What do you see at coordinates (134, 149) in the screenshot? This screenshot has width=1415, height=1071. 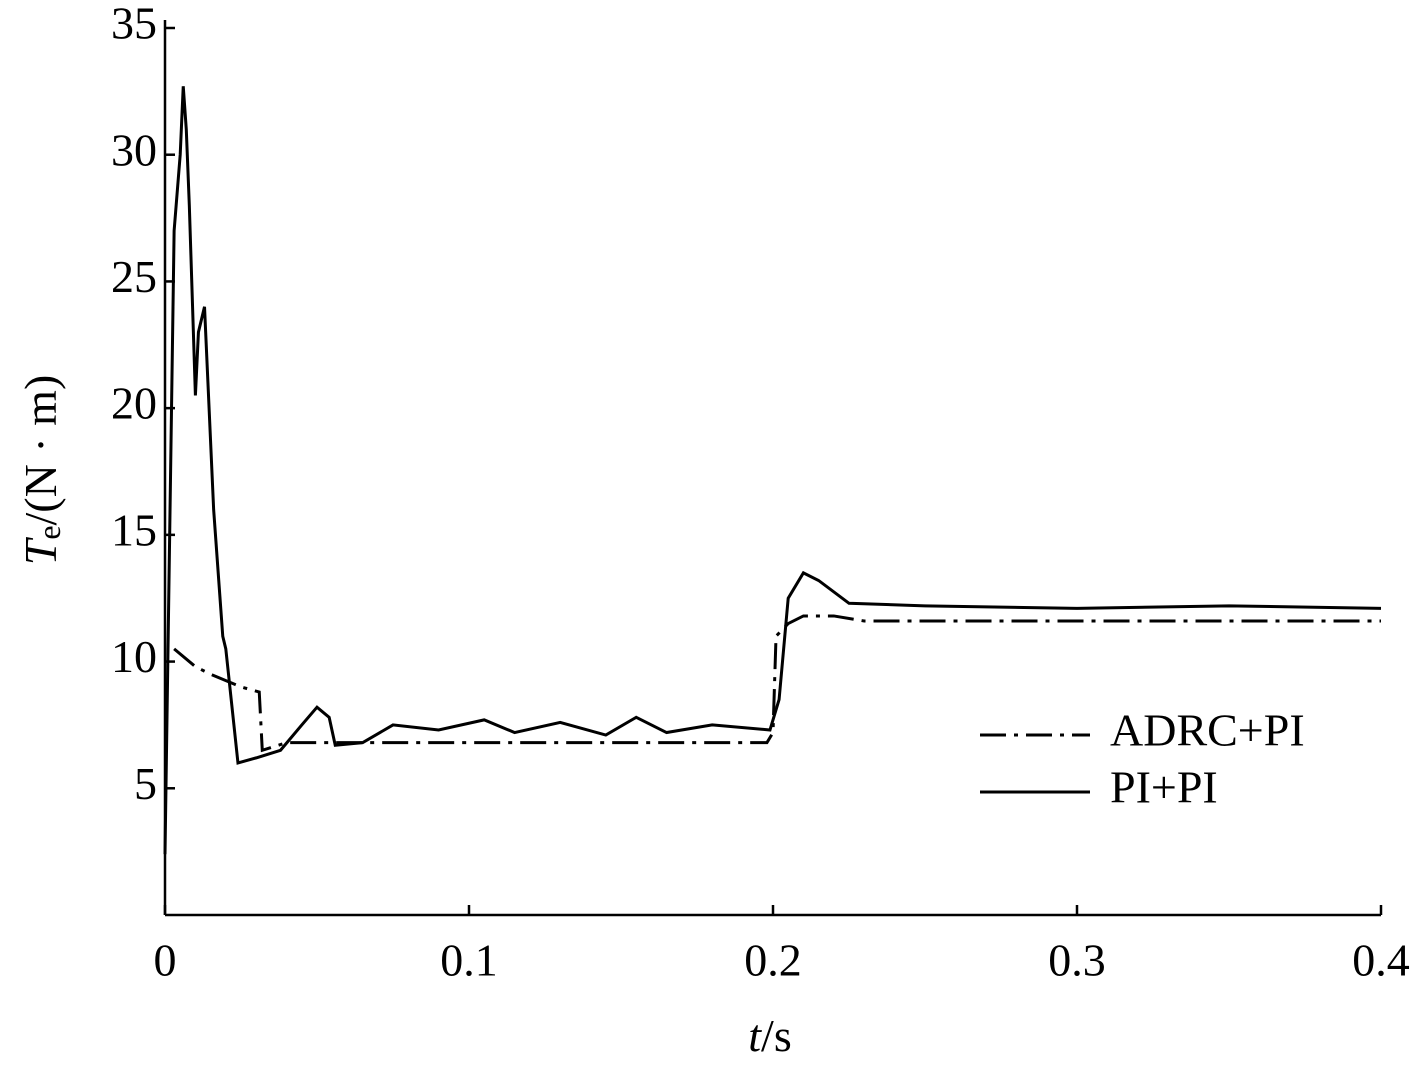 I see `y-tick-label: 30` at bounding box center [134, 149].